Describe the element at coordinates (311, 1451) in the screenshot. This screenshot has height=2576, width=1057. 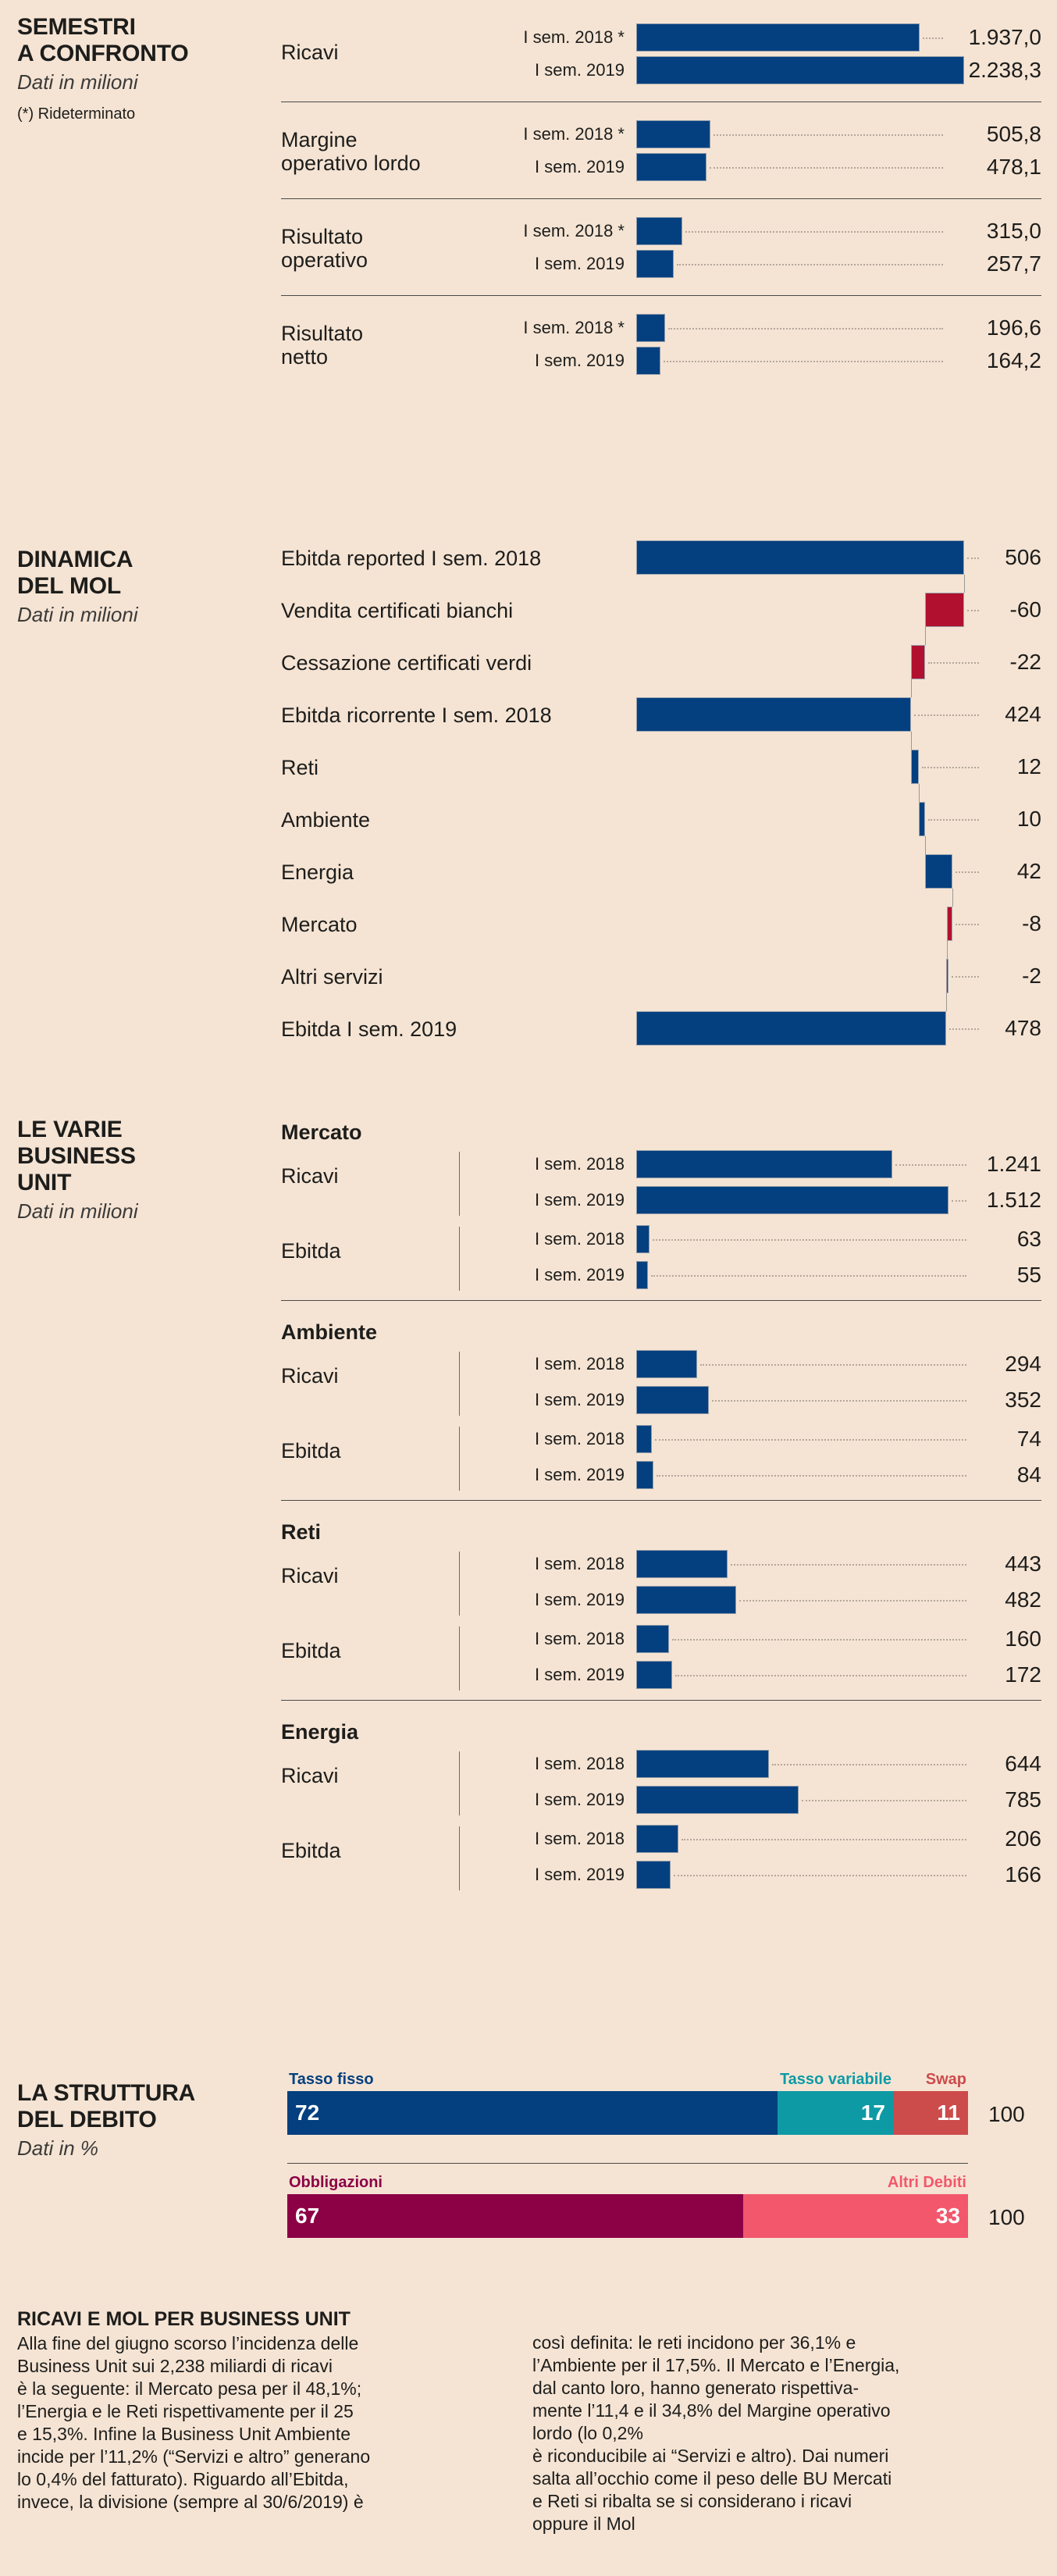
I see `metric-label: Ebitda` at that location.